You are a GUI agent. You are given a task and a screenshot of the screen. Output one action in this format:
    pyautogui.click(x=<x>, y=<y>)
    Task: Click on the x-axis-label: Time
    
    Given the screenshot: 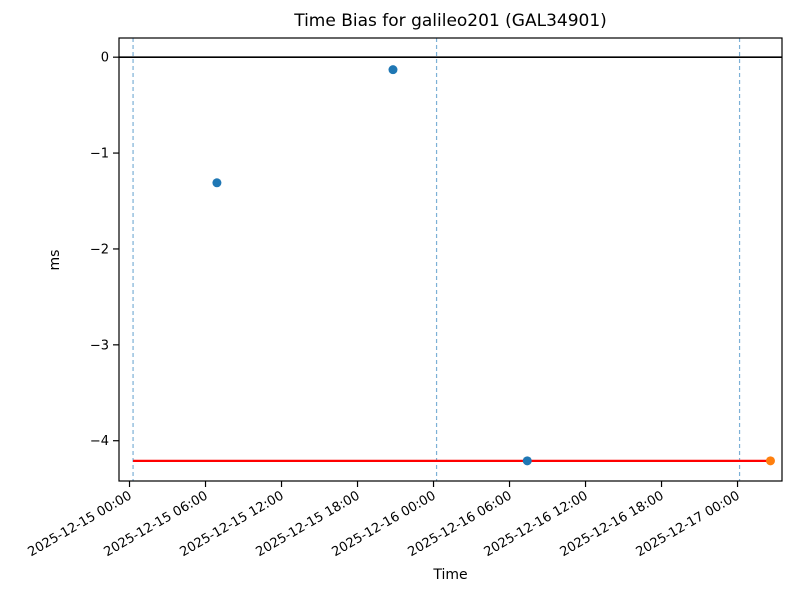 What is the action you would take?
    pyautogui.click(x=450, y=575)
    